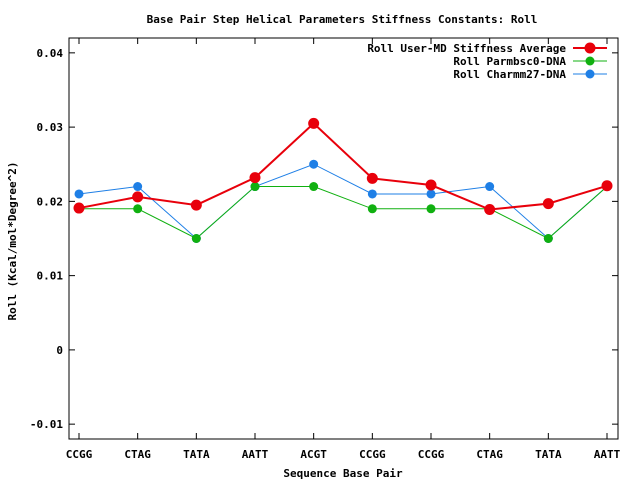 The width and height of the screenshot is (640, 480). Describe the element at coordinates (50, 201) in the screenshot. I see `y-tick-label: 0.02` at that location.